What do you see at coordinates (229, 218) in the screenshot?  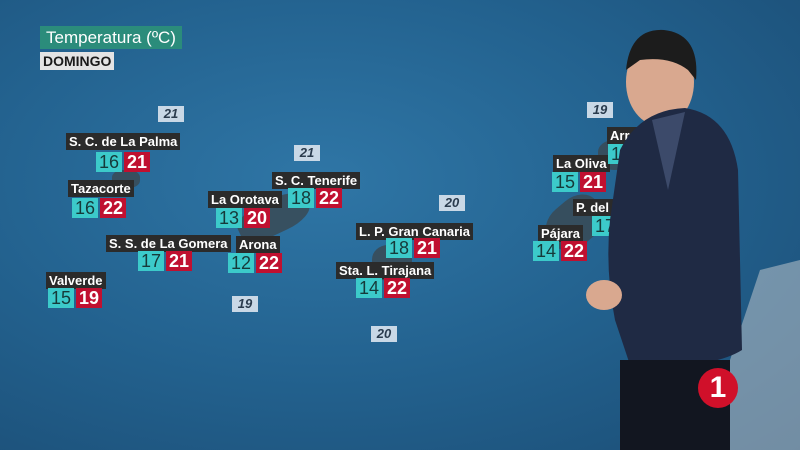 I see `min-temp: 13` at bounding box center [229, 218].